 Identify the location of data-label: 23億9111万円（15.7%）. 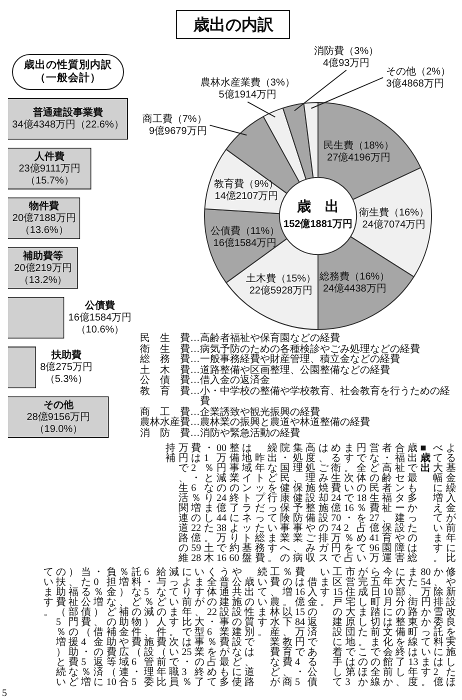
(49, 174).